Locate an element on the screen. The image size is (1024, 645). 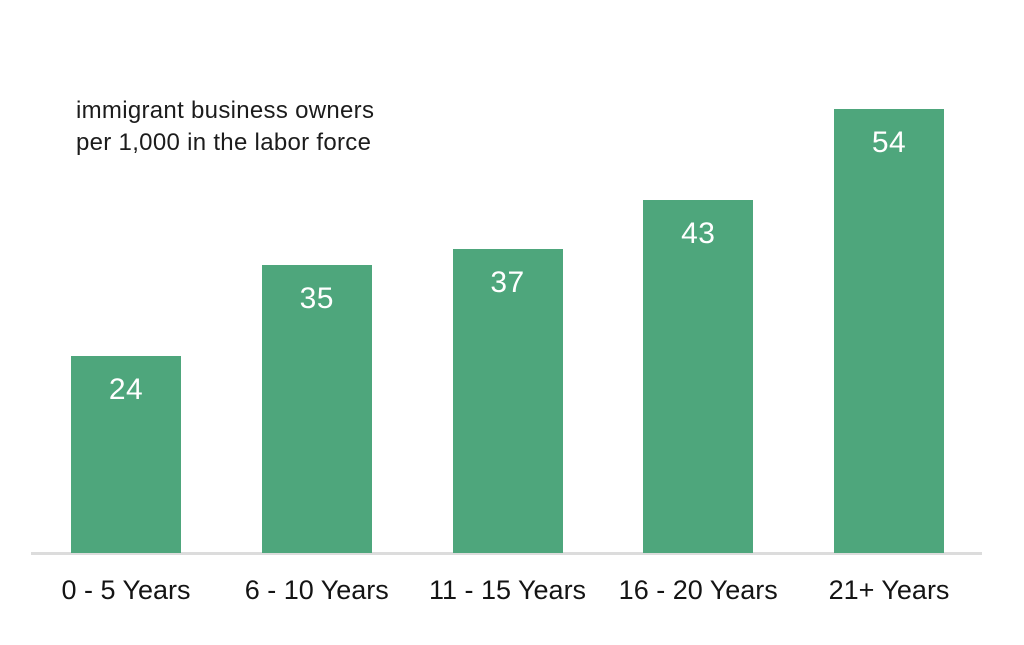
bar: 35 is located at coordinates (316, 409).